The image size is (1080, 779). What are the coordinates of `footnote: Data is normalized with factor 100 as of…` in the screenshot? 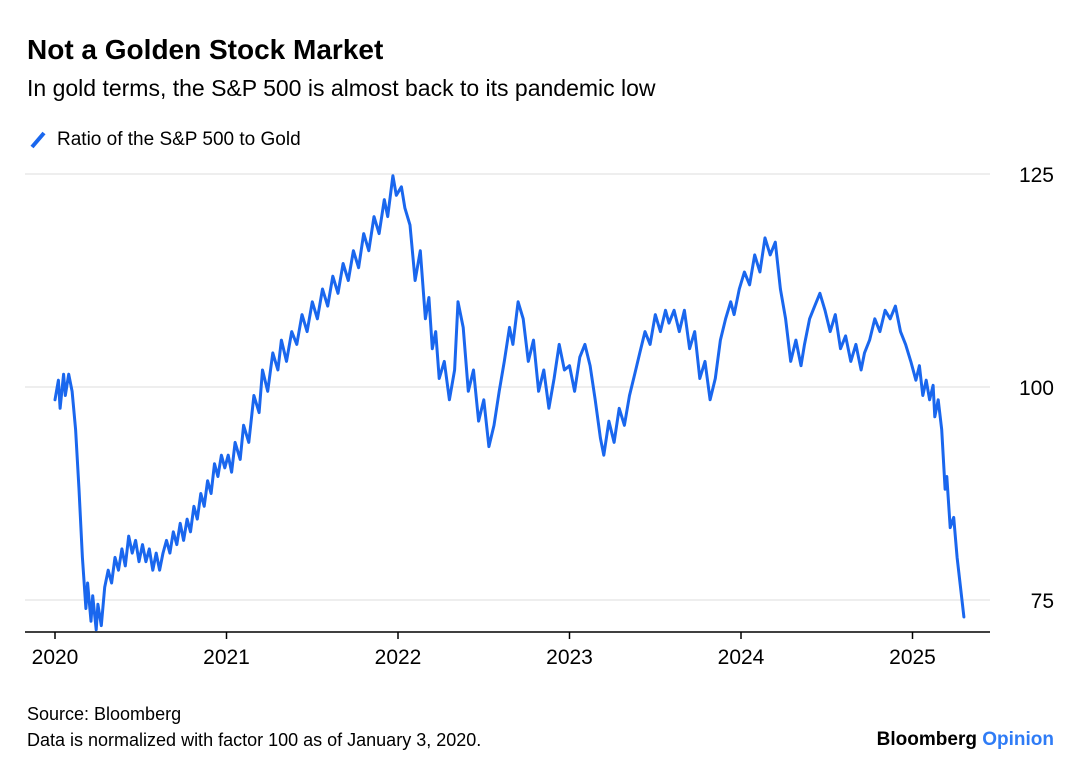 It's located at (254, 740).